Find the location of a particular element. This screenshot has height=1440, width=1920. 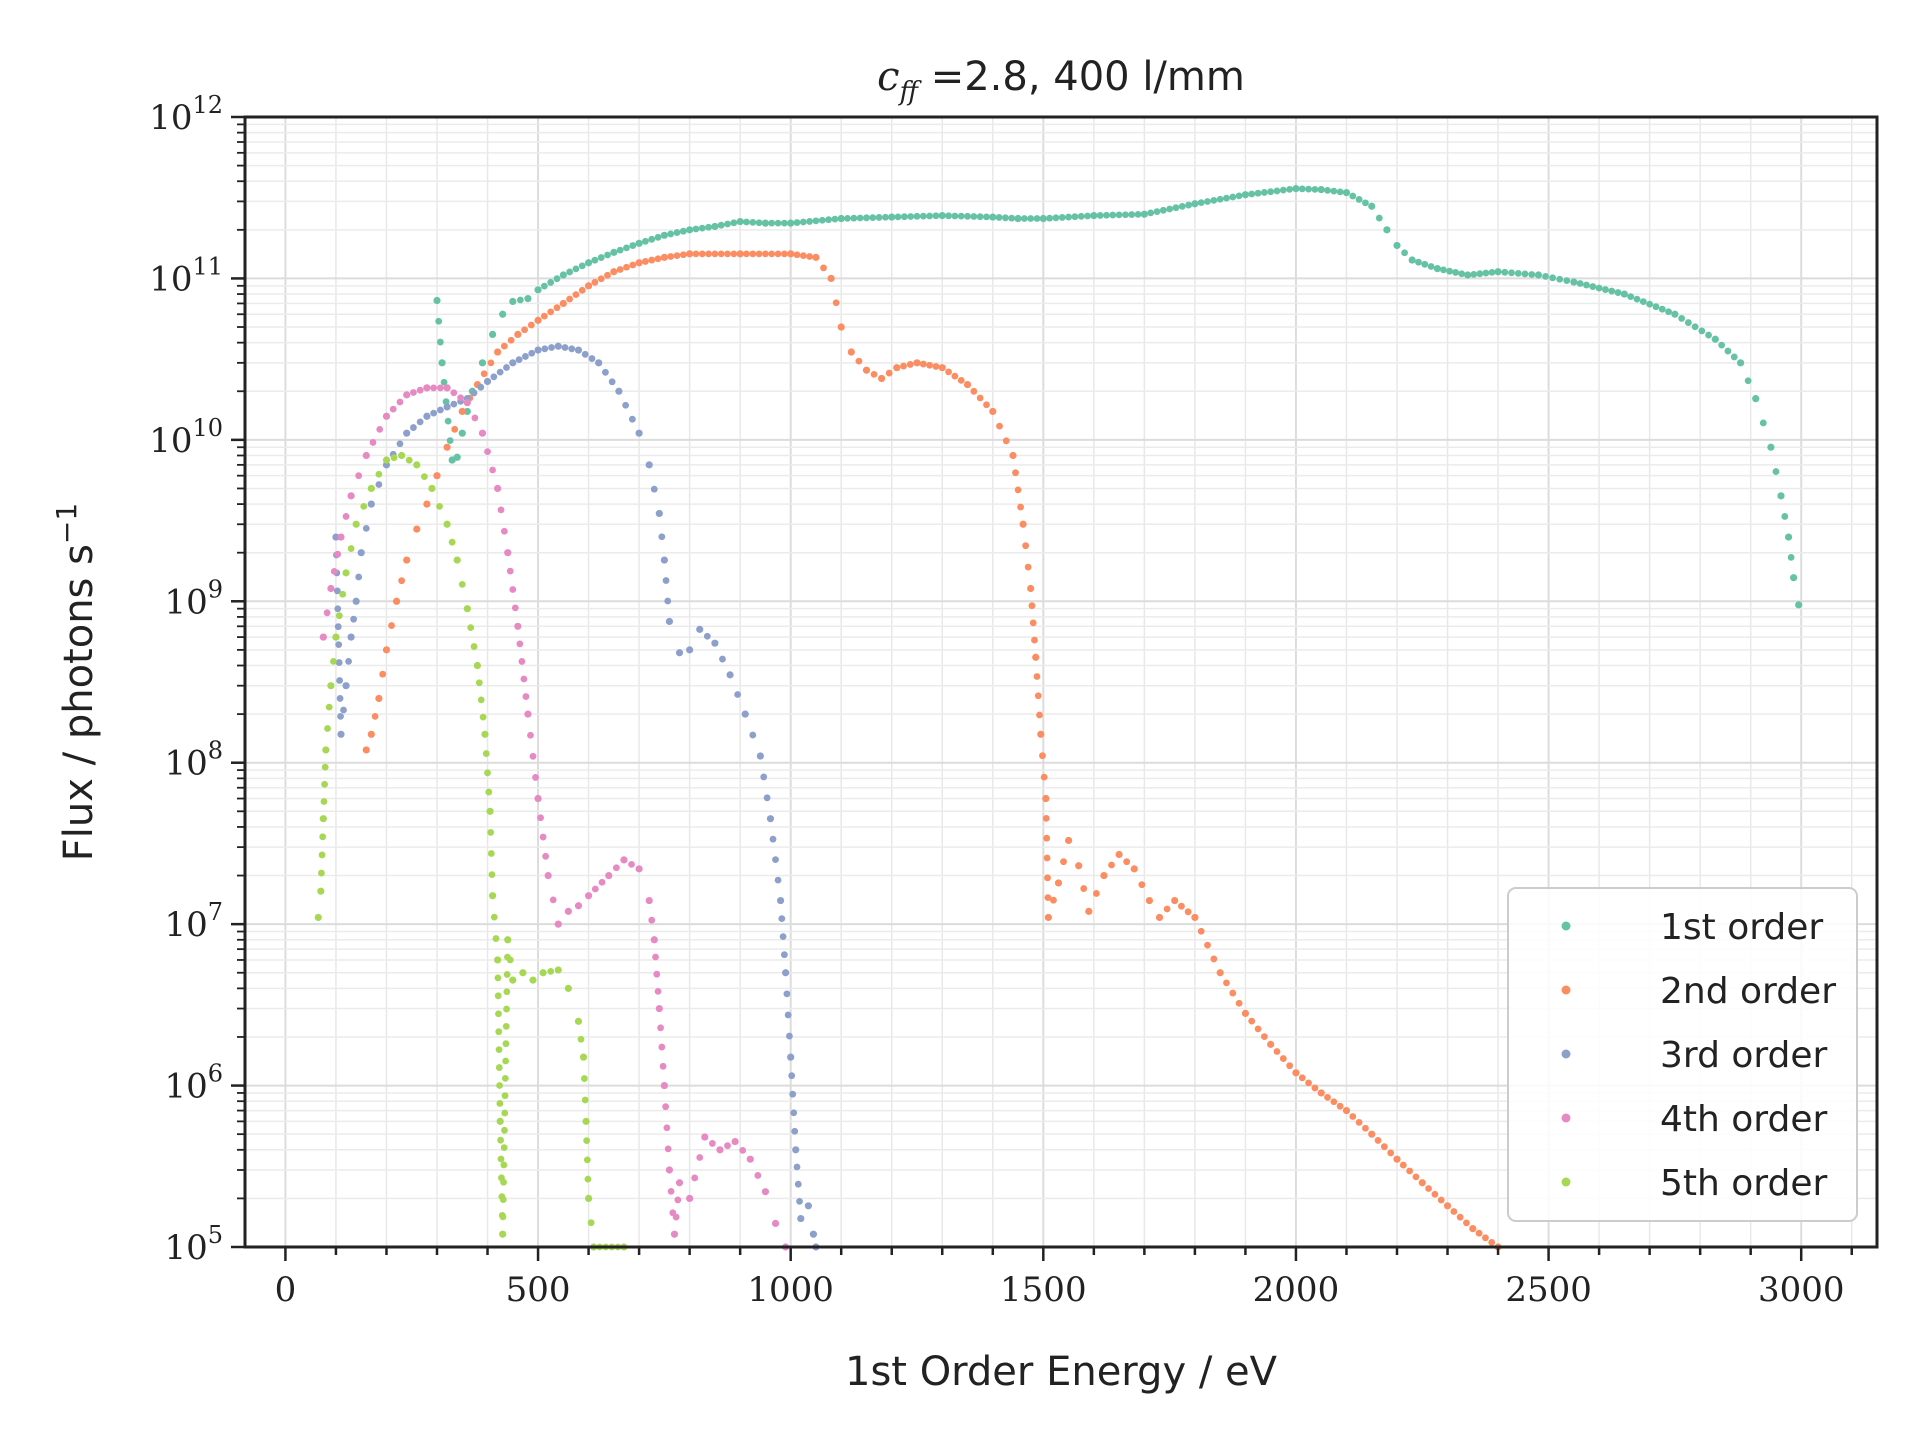

legend-marker is located at coordinates (1566, 990).